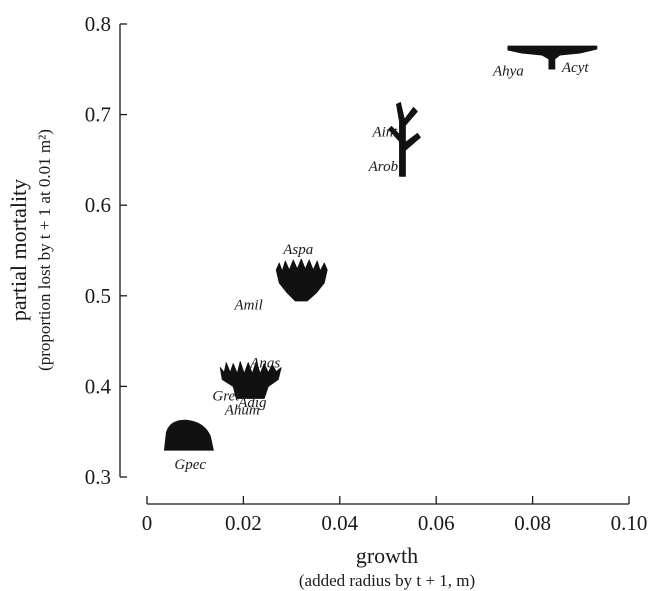 This screenshot has width=653, height=591. What do you see at coordinates (301, 280) in the screenshot?
I see `coral-glyph-aspa` at bounding box center [301, 280].